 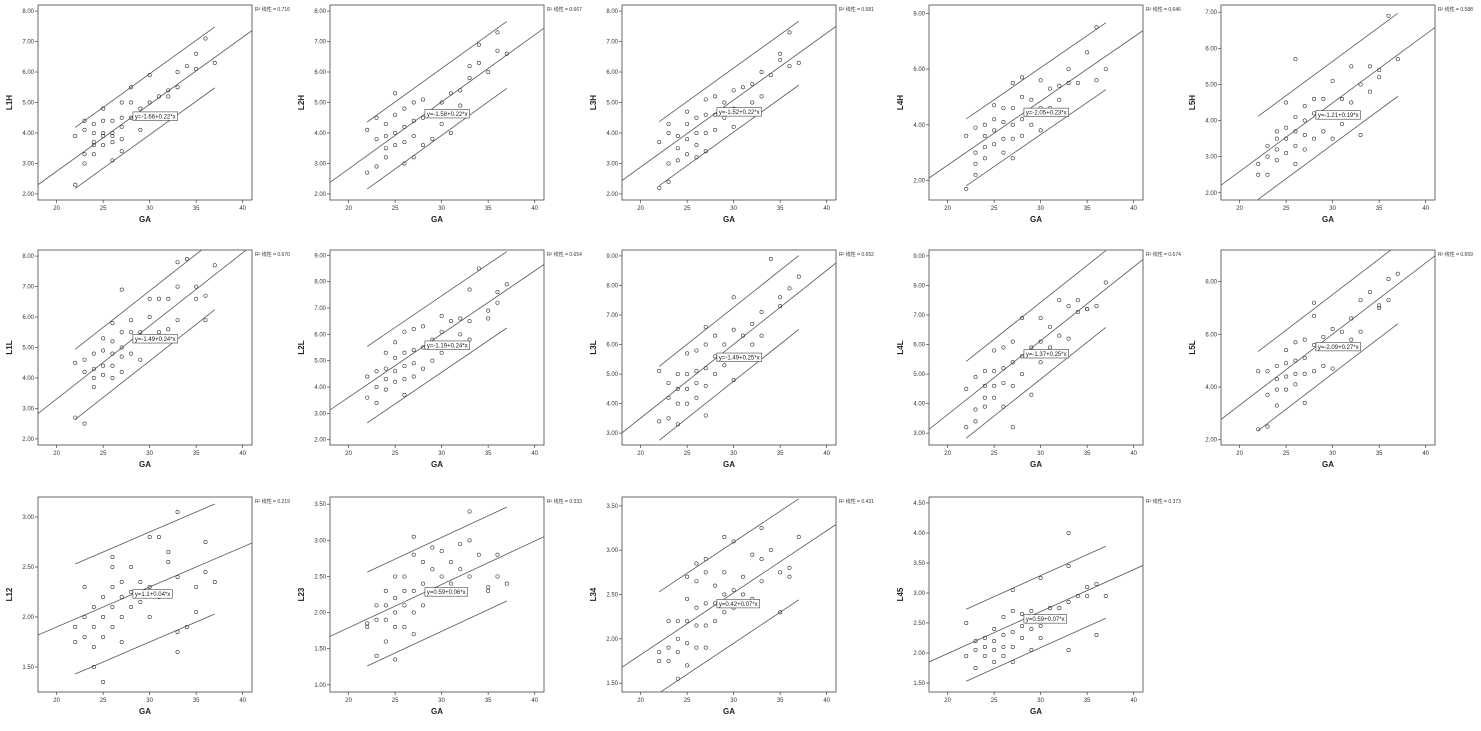 What do you see at coordinates (729, 219) in the screenshot?
I see `x-axis-label: GA` at bounding box center [729, 219].